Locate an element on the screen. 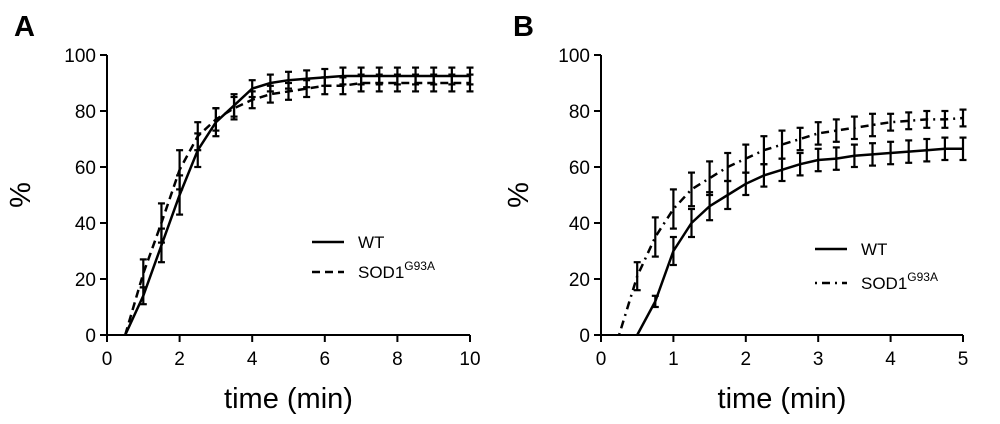  panel-a-x-tick-label: 8 is located at coordinates (397, 359).